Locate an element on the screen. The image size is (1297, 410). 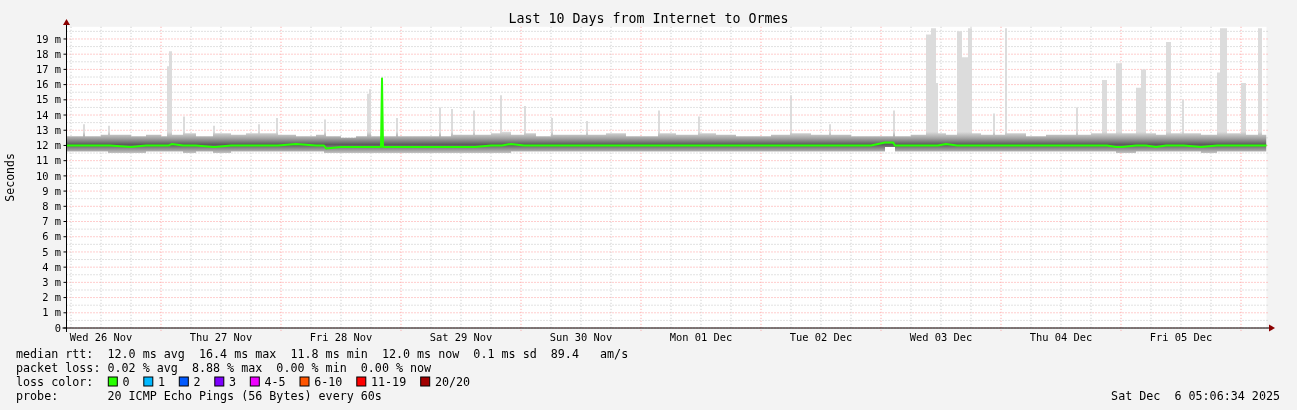
legend-label: 1 is located at coordinates (162, 382).